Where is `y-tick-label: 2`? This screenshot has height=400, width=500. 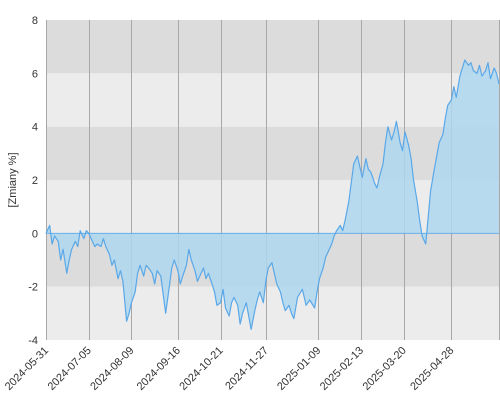
y-tick-label: 2 is located at coordinates (35, 181).